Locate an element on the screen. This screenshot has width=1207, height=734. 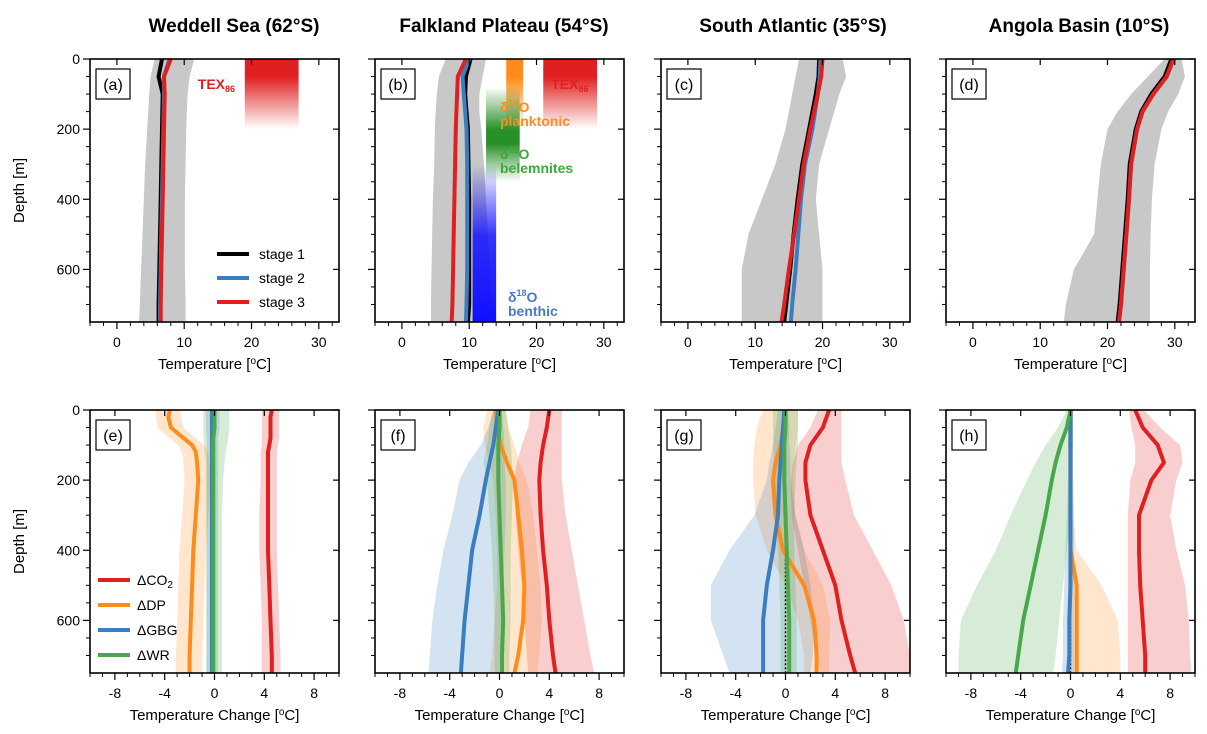
panel-label: (a) is located at coordinates (113, 85).